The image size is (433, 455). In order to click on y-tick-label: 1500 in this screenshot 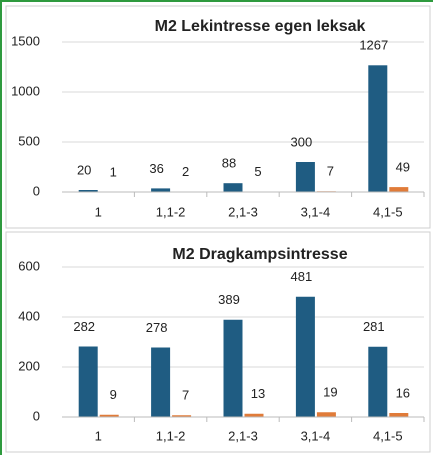, I will do `click(25, 40)`.